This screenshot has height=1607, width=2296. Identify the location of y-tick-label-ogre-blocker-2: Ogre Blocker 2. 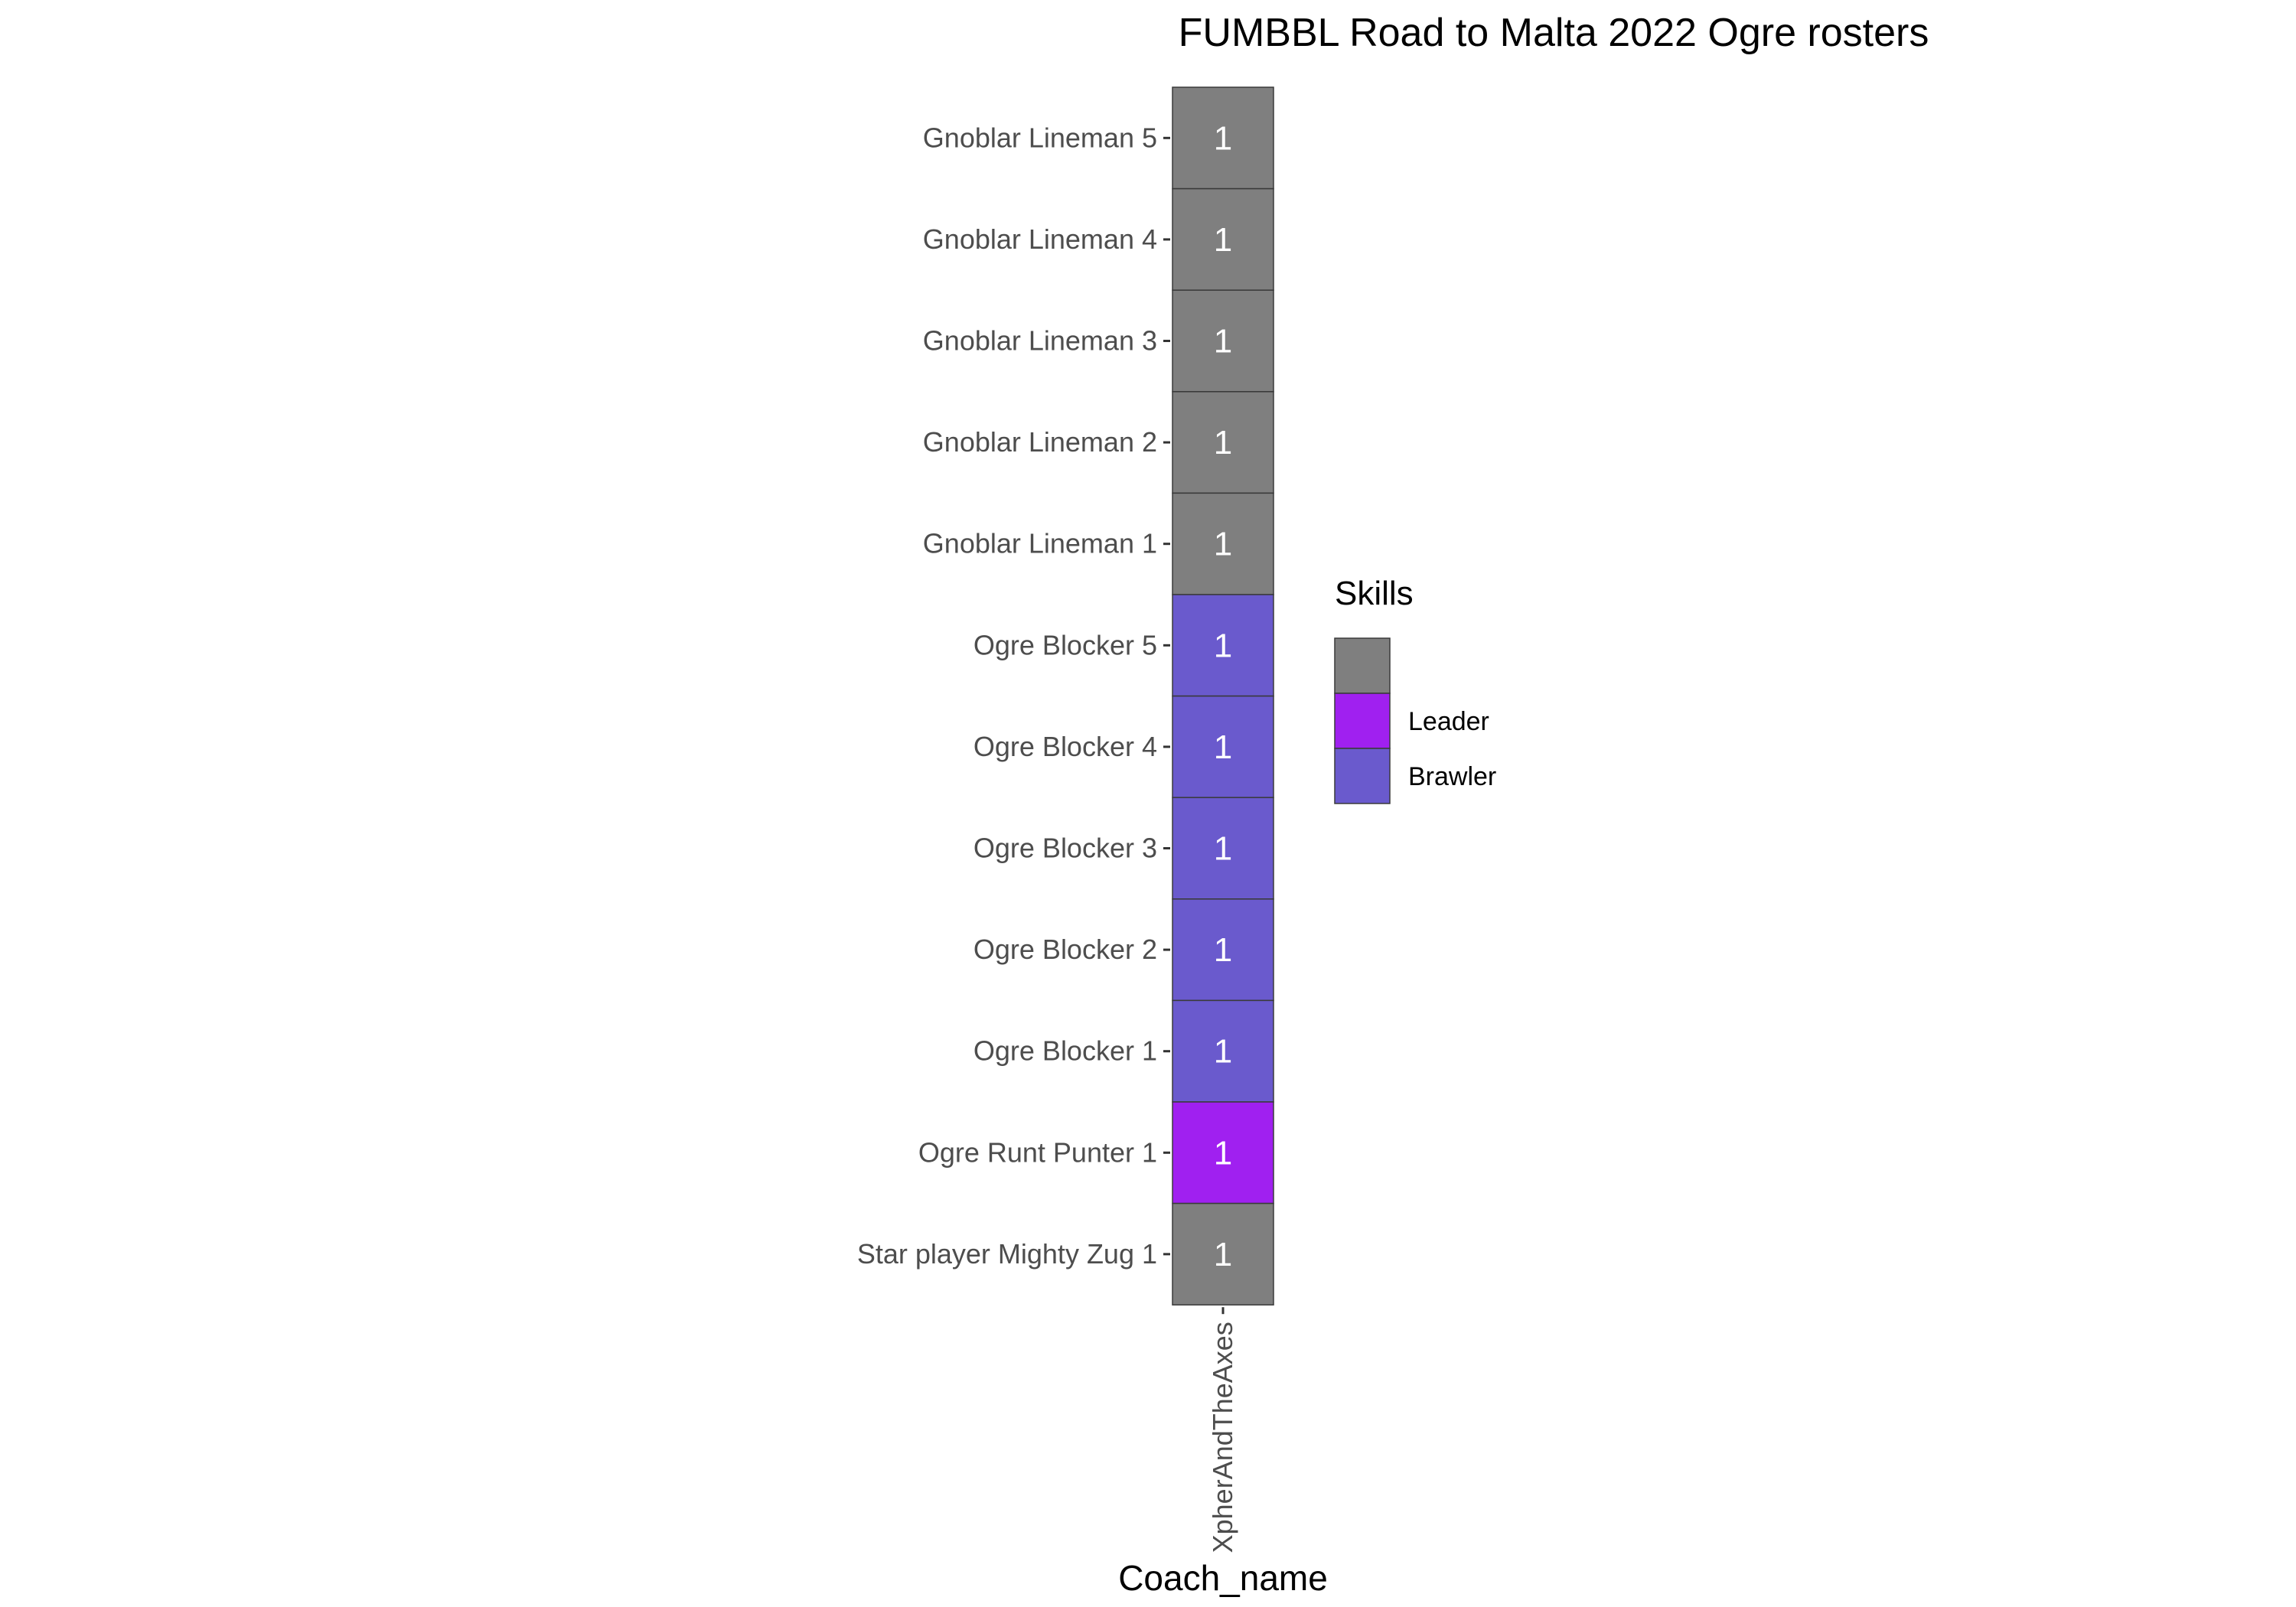
(1065, 949).